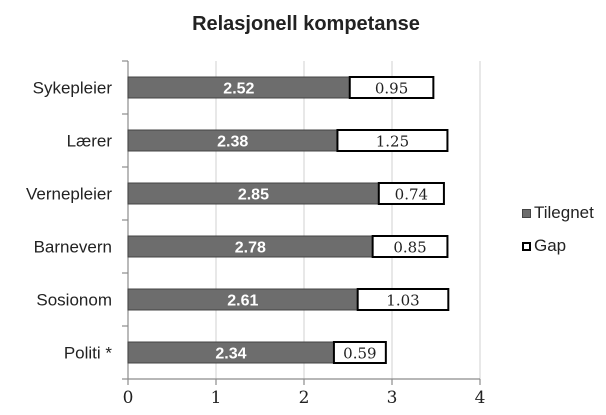  I want to click on data-label-gap: 0.59, so click(359, 354).